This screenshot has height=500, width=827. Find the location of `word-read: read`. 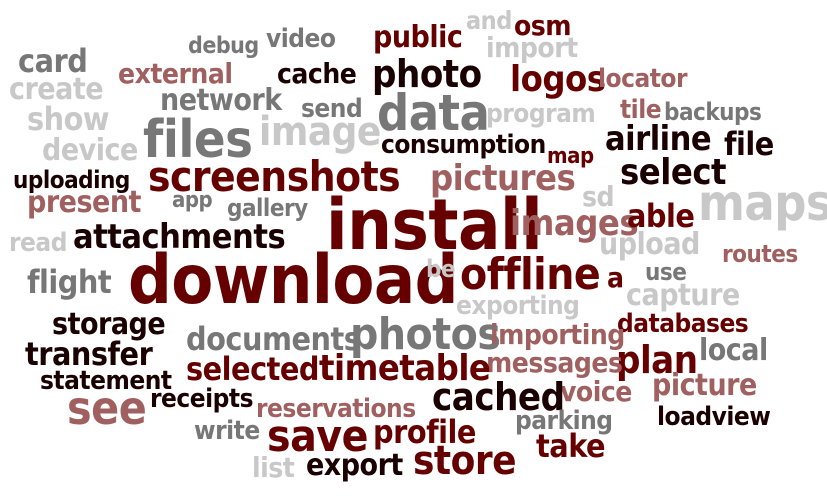

word-read: read is located at coordinates (38, 243).